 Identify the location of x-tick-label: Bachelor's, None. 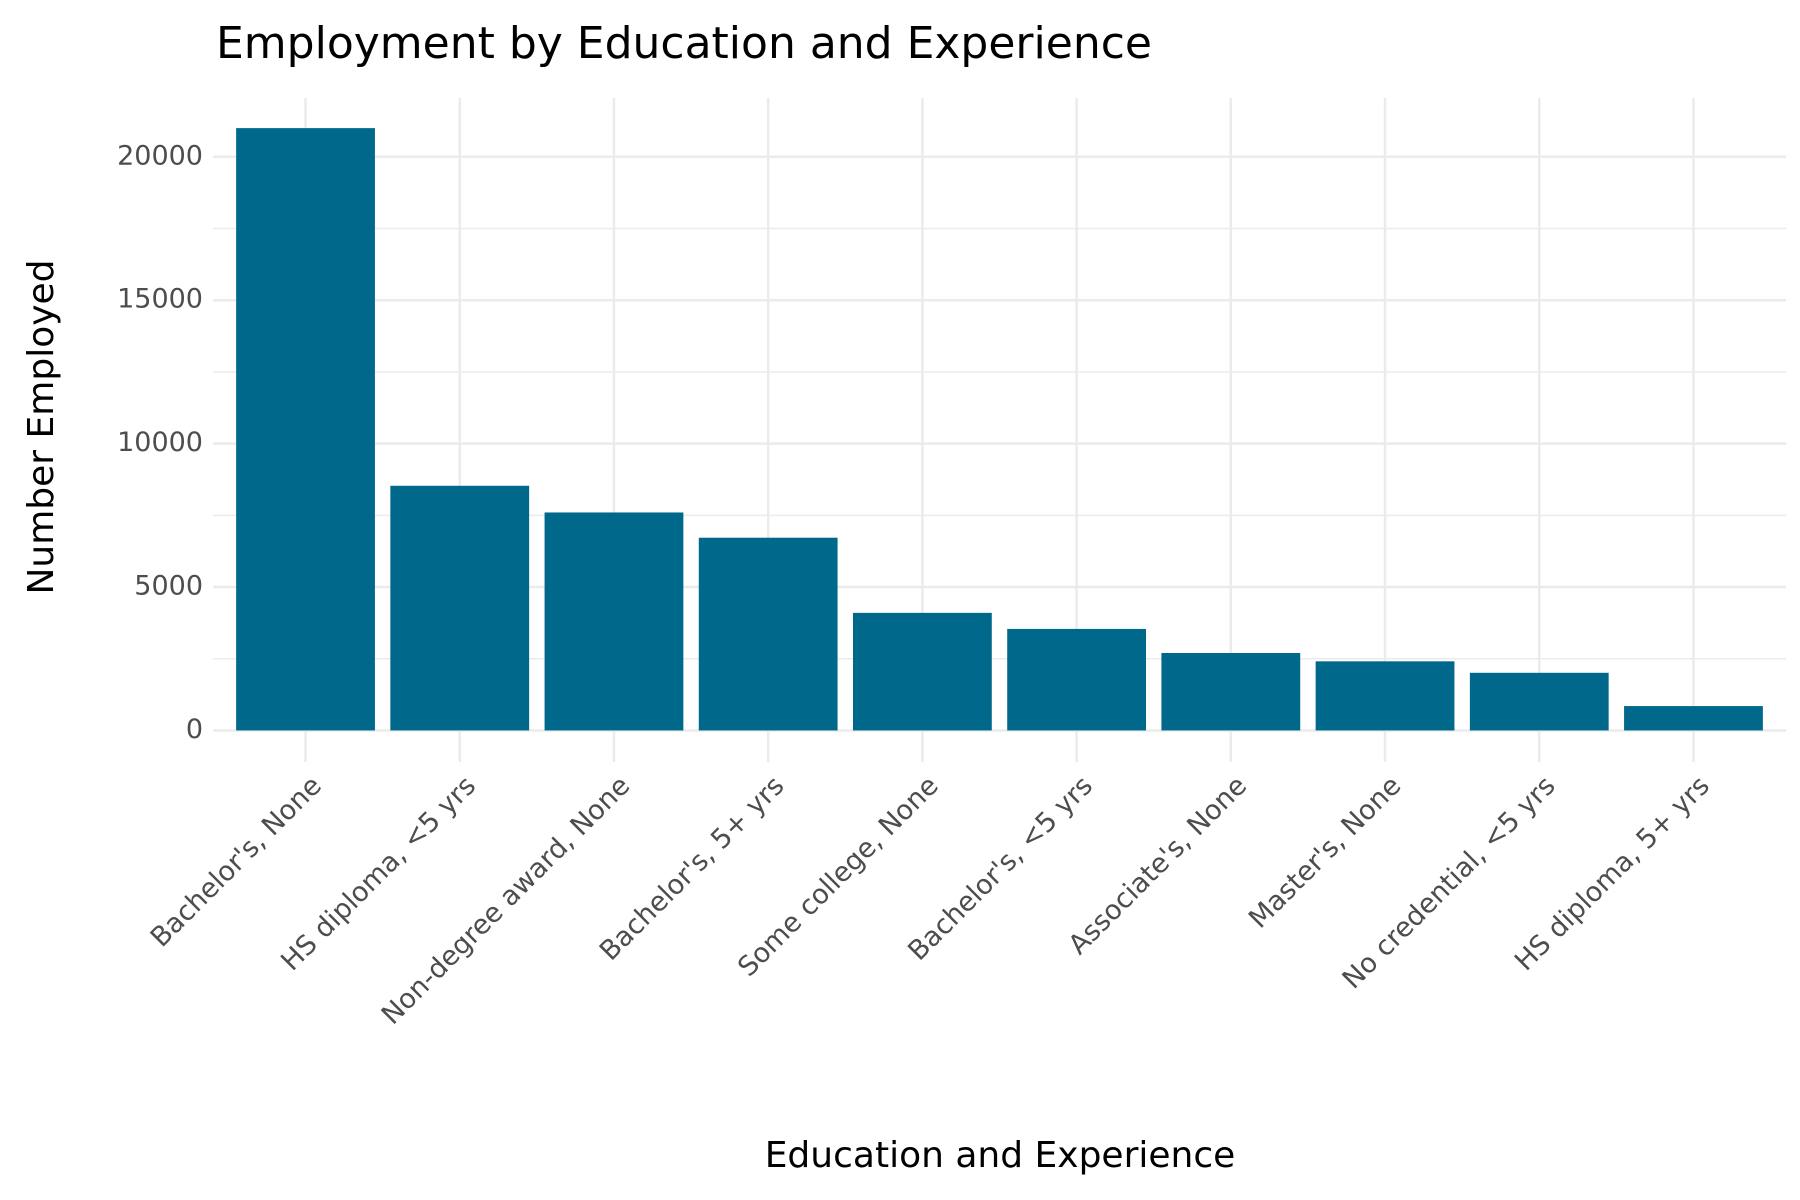
(236, 861).